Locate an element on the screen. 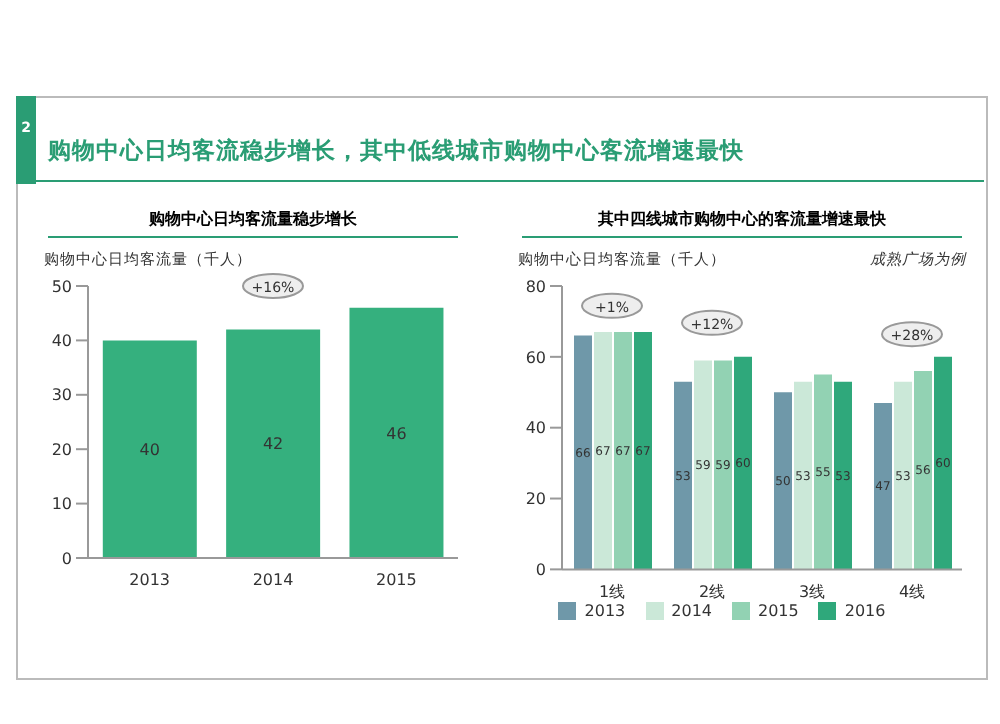 This screenshot has width=1000, height=724. chart-subtitle: 购物中心日均客流量稳步增长 is located at coordinates (253, 223).